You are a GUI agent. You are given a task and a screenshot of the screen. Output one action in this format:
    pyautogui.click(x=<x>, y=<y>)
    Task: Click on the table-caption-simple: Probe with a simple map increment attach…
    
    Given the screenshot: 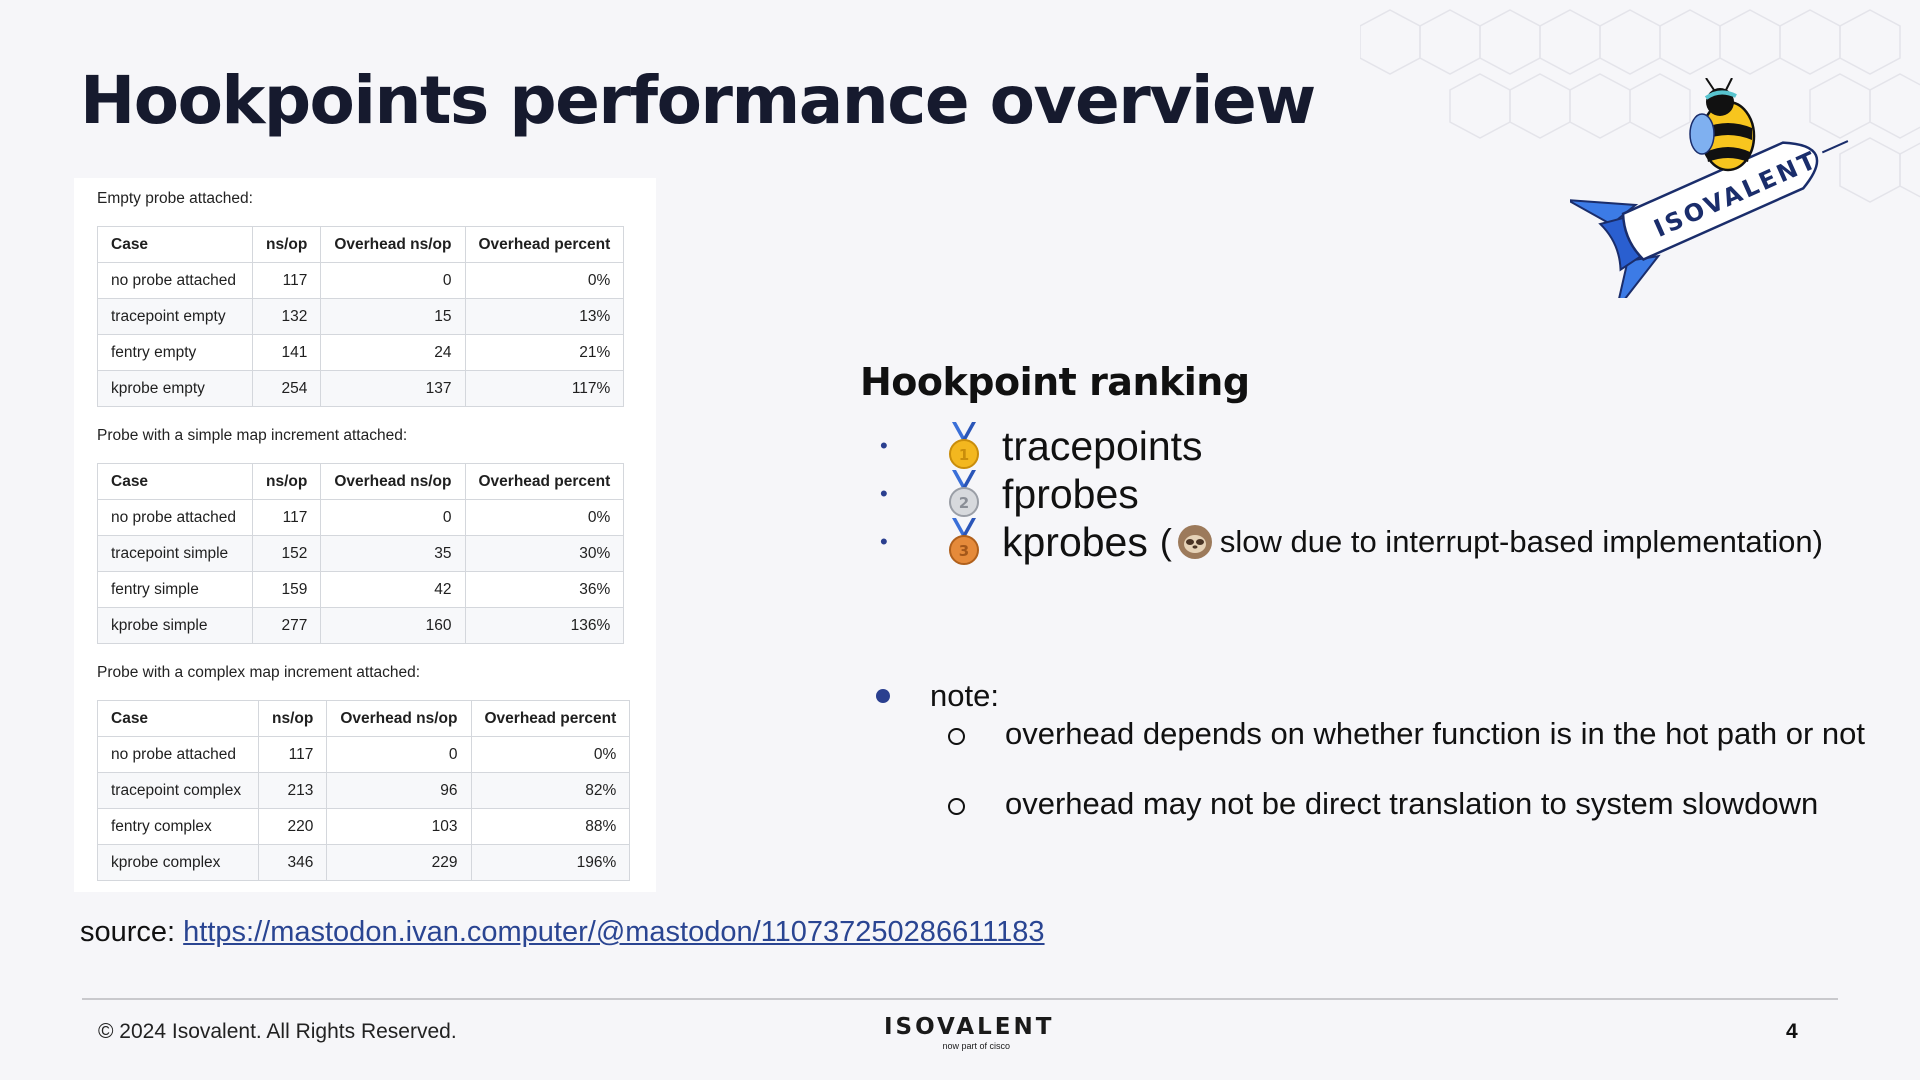 What is the action you would take?
    pyautogui.click(x=252, y=435)
    